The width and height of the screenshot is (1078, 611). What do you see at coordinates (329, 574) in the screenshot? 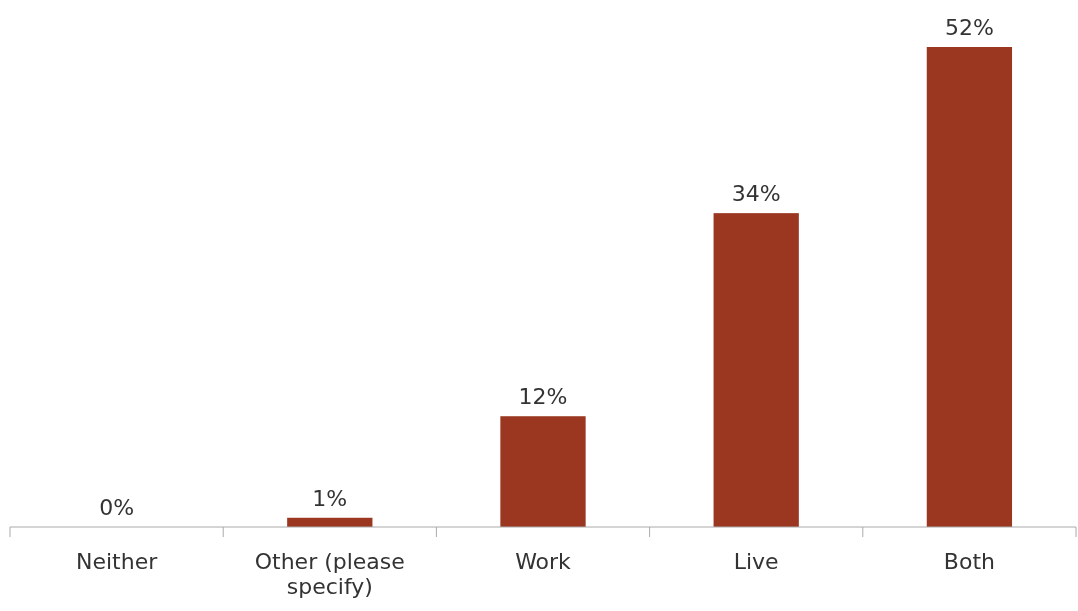
I see `x-tick-label: Other (please specify)` at bounding box center [329, 574].